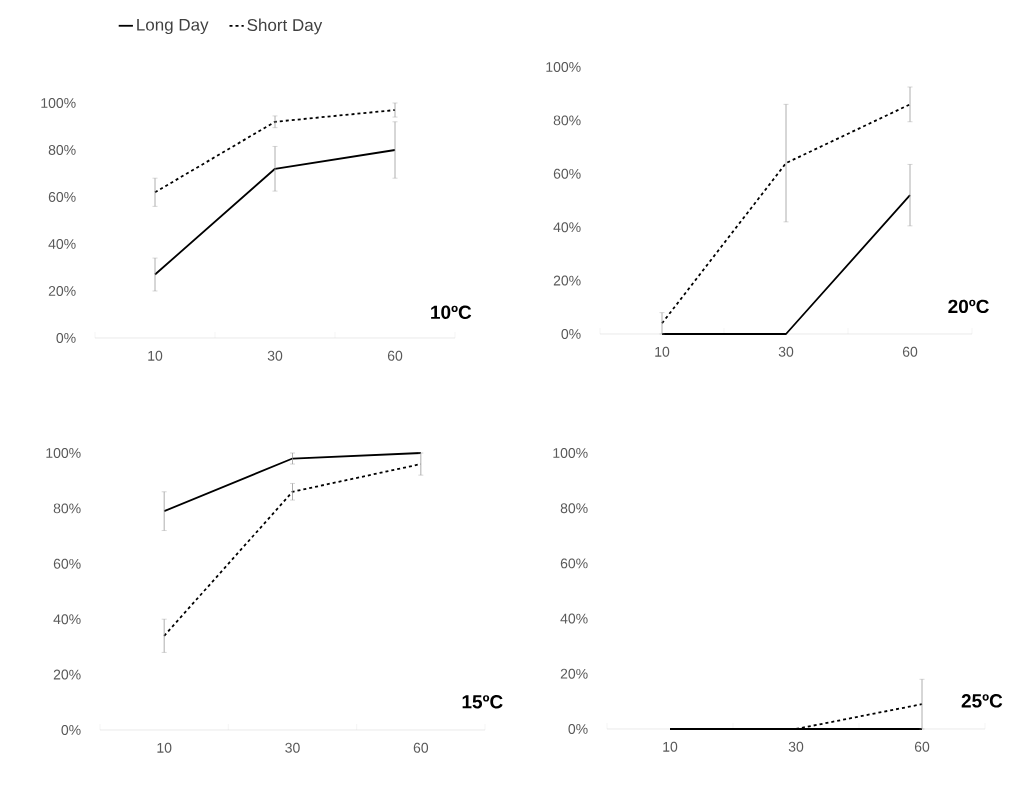 The height and width of the screenshot is (811, 1023). What do you see at coordinates (482, 702) in the screenshot?
I see `annotation: 15ºC` at bounding box center [482, 702].